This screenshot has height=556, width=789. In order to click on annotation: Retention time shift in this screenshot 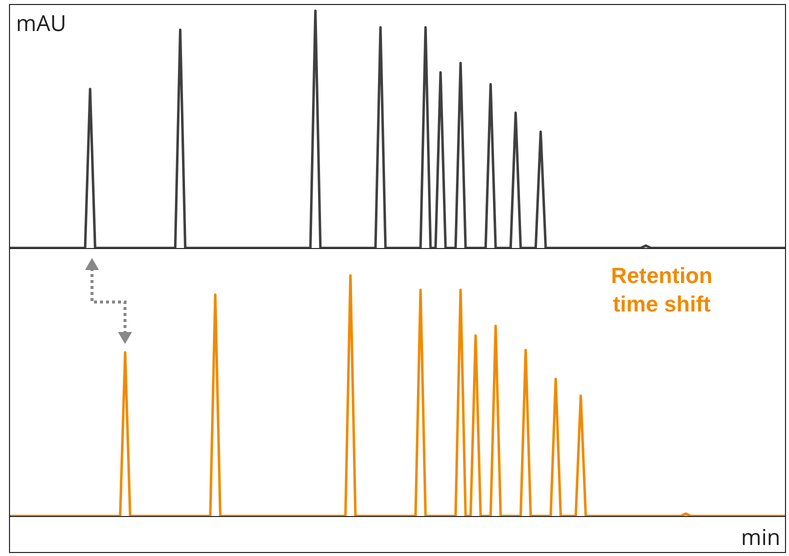, I will do `click(661, 290)`.